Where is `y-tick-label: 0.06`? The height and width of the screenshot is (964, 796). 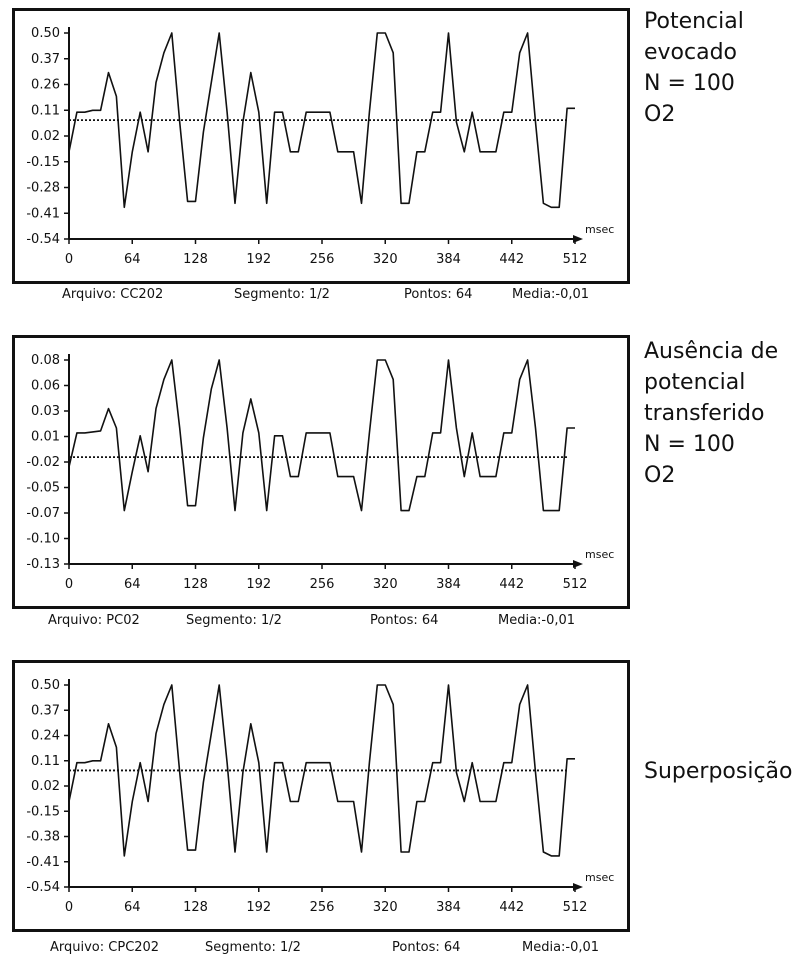 y-tick-label: 0.06 is located at coordinates (45, 386).